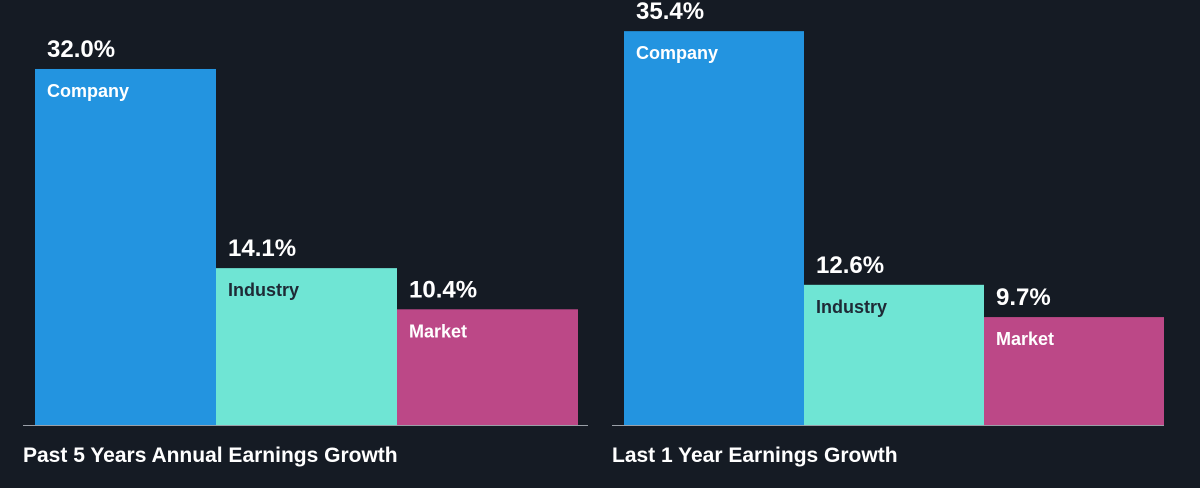  Describe the element at coordinates (714, 228) in the screenshot. I see `bar-company-1y` at that location.